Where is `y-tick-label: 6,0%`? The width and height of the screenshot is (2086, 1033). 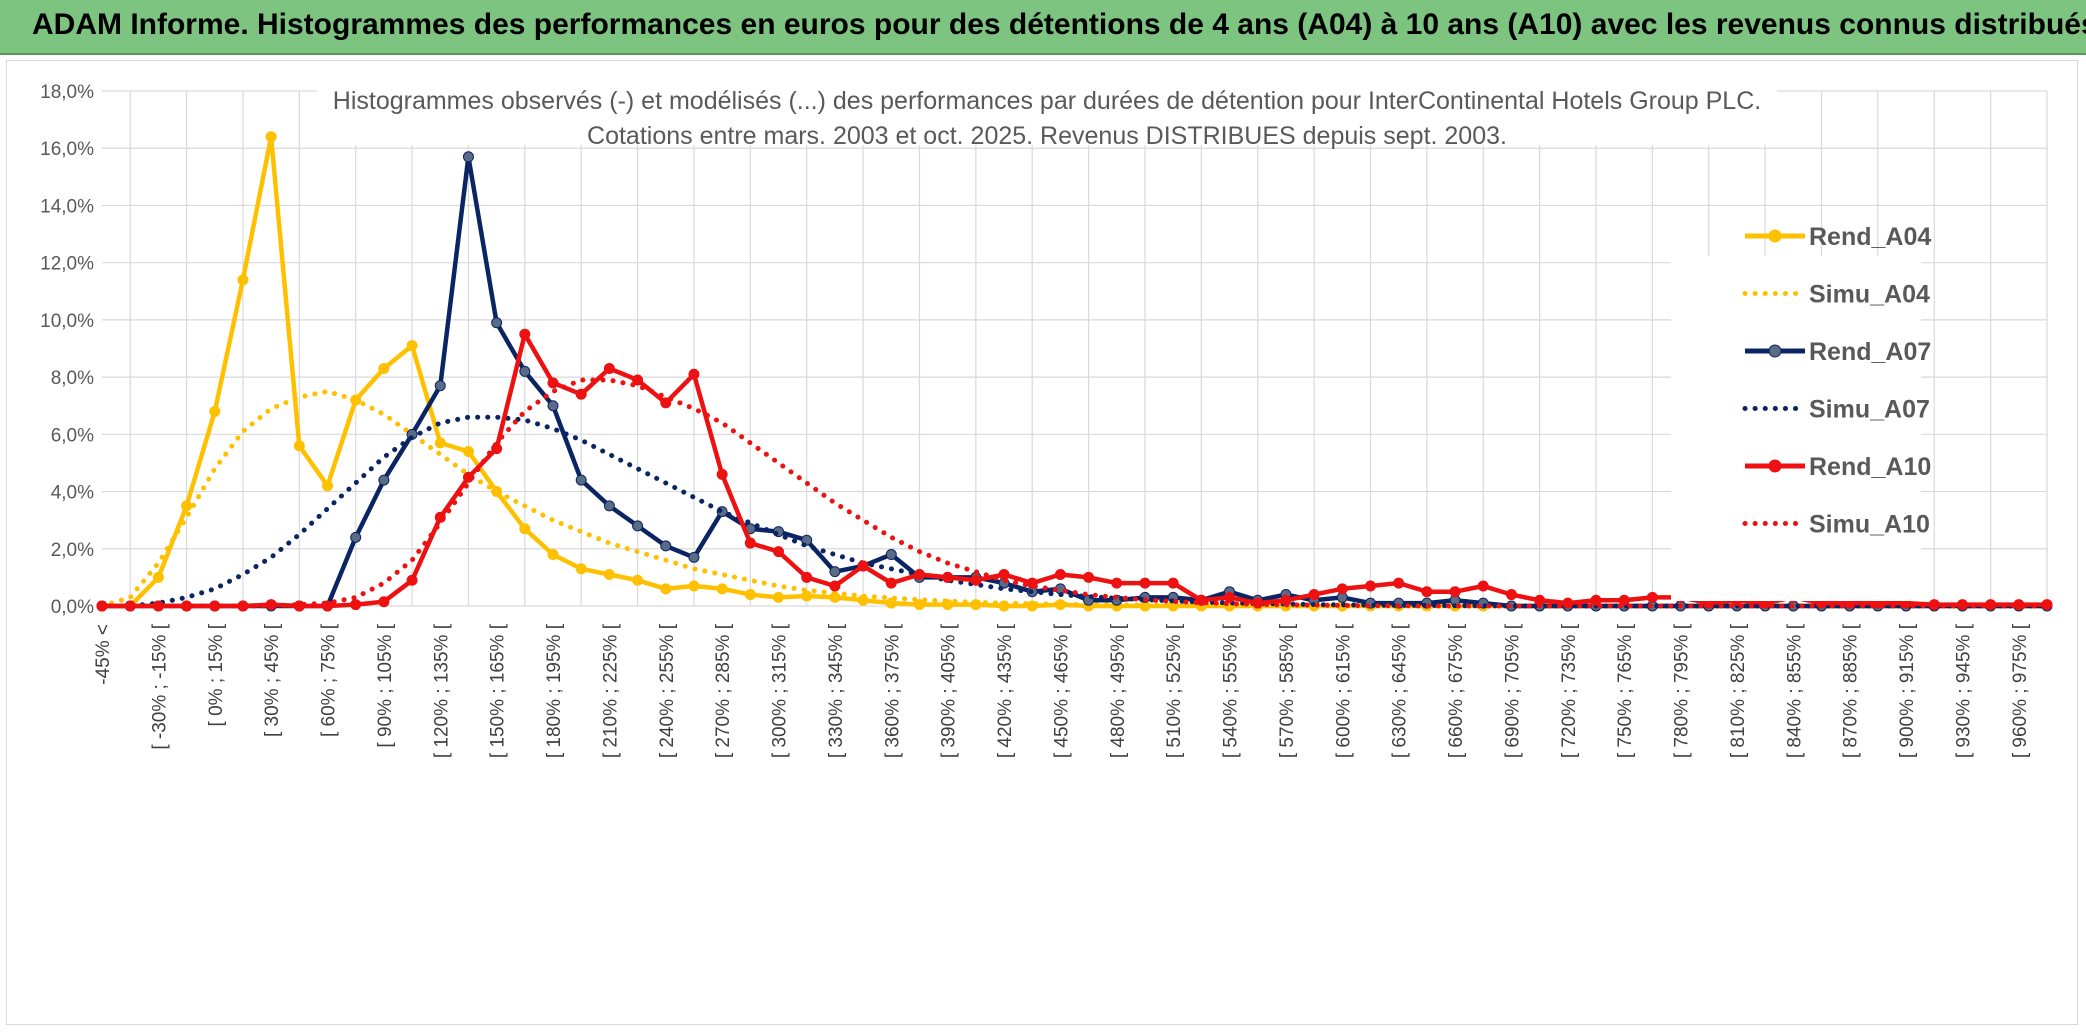
y-tick-label: 6,0% is located at coordinates (72, 435).